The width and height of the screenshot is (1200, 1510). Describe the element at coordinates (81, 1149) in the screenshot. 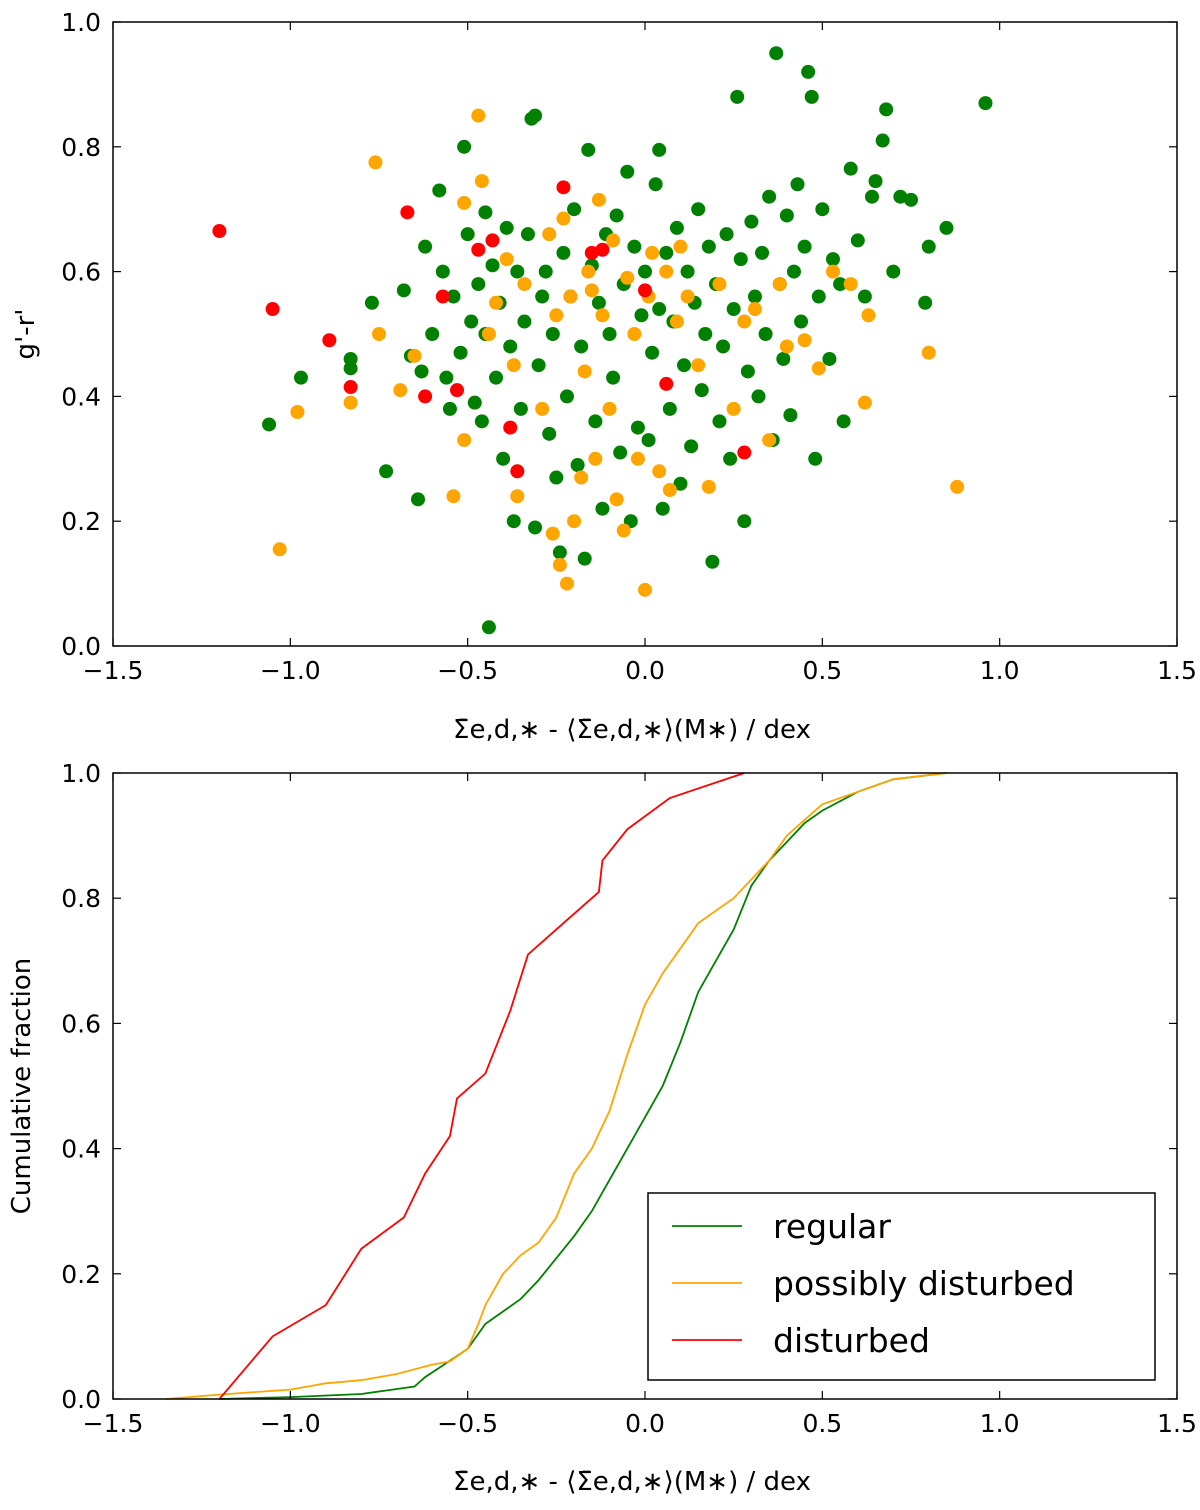

I see `cumulative-y-tick-label: 0.4` at that location.